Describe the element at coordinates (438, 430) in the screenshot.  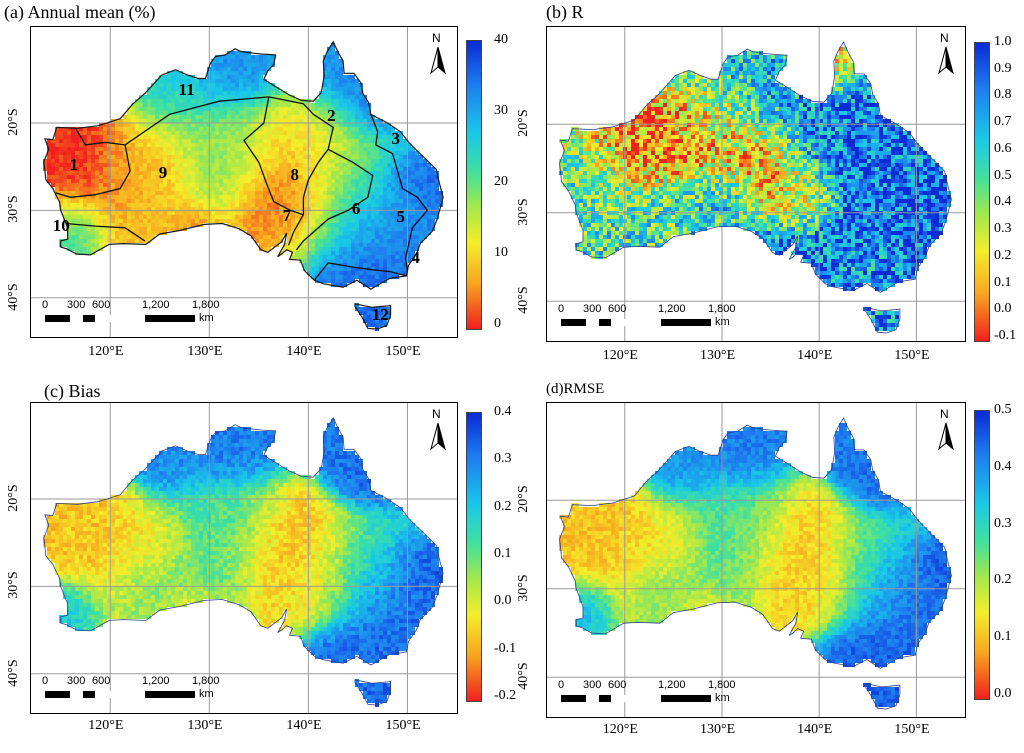
I see `panel-c-north-arrow-icon: N` at that location.